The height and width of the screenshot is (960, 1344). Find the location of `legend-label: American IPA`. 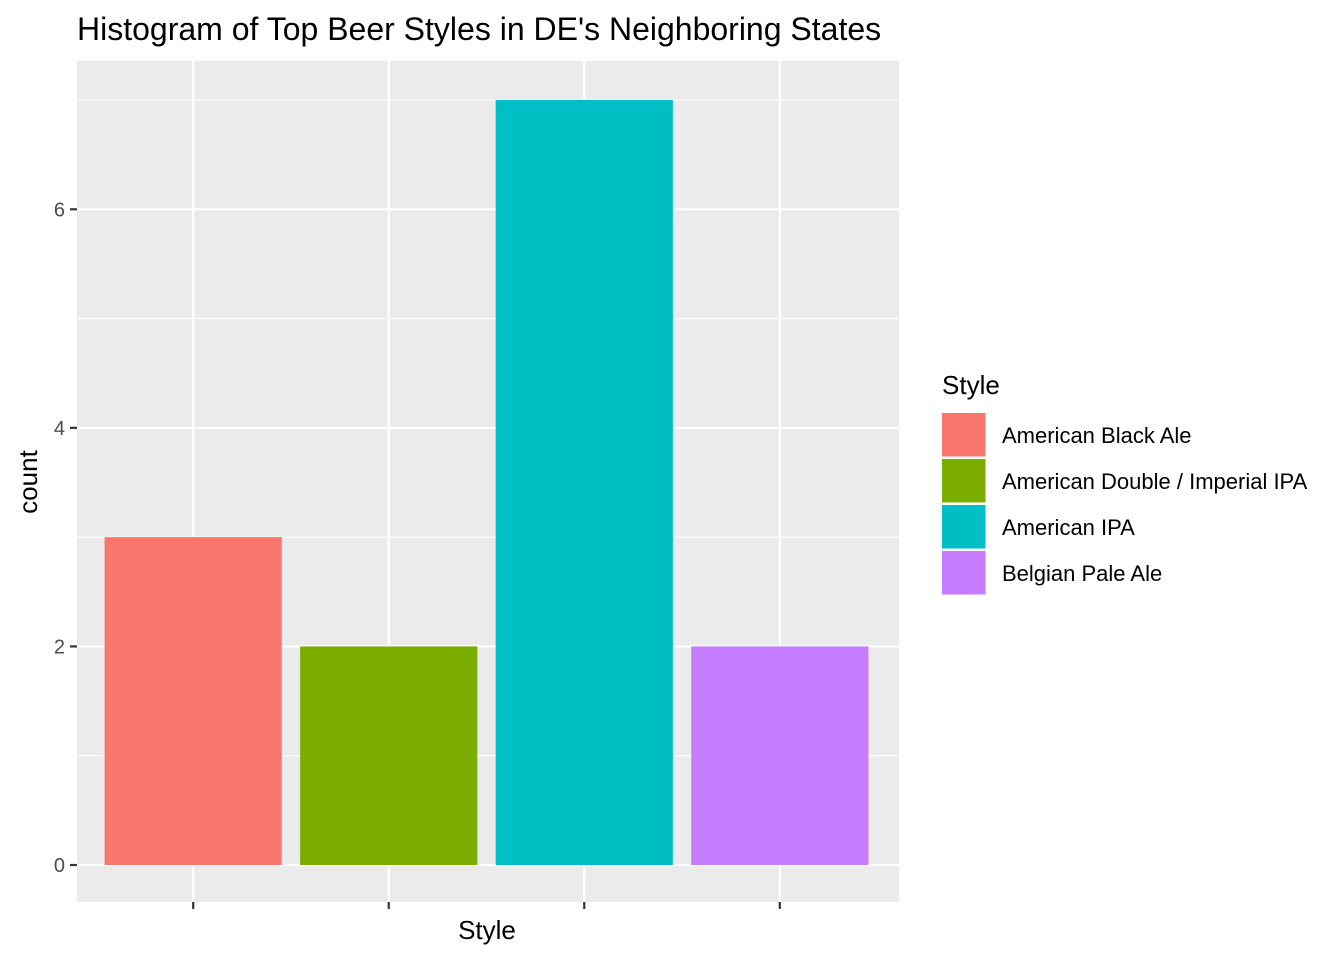

legend-label: American IPA is located at coordinates (1068, 527).